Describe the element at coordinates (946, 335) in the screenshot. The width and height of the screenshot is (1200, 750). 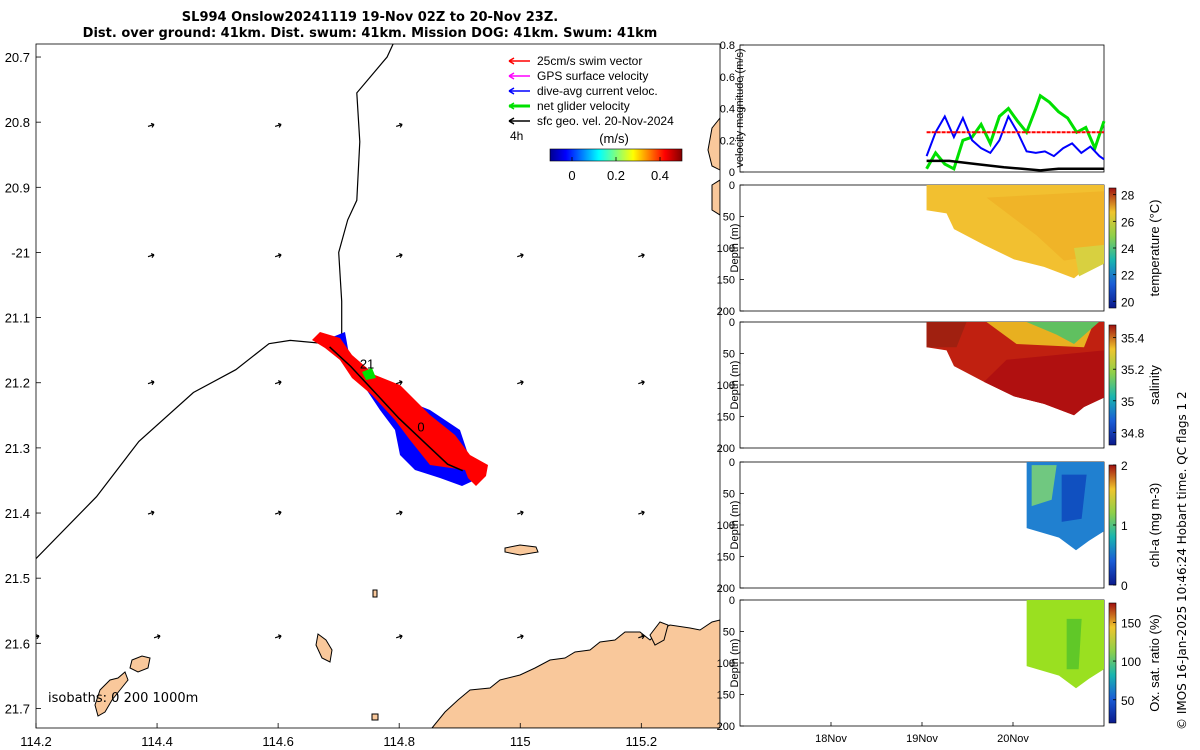
I see `salinity-surface-zone` at that location.